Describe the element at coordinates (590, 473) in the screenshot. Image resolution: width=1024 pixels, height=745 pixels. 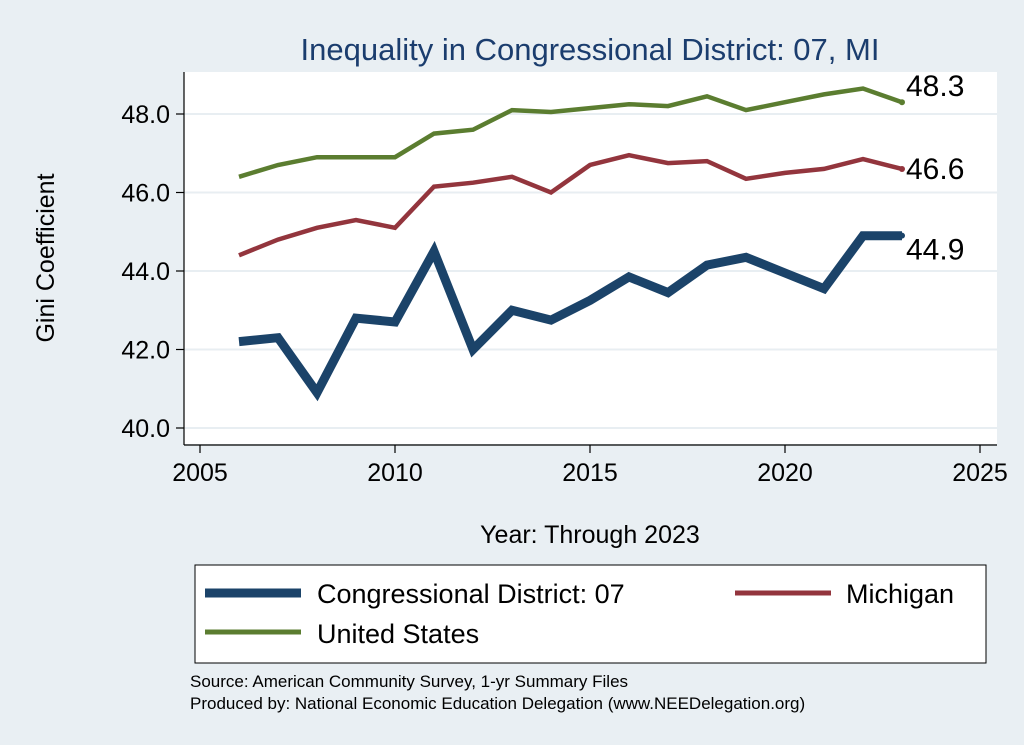
I see `x-tick-label: 2015` at that location.